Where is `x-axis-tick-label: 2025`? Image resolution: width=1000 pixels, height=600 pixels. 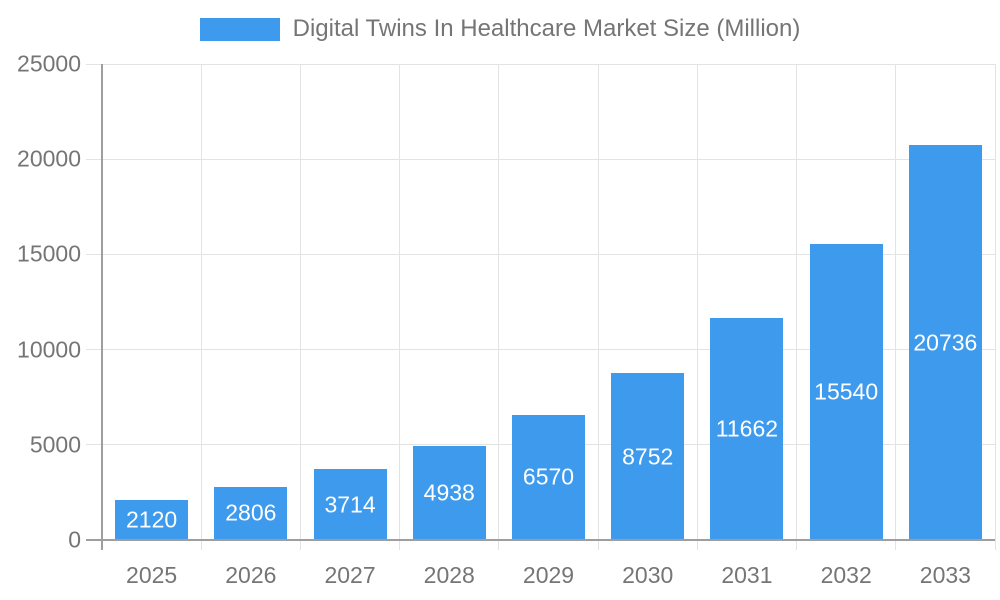 x-axis-tick-label: 2025 is located at coordinates (152, 575).